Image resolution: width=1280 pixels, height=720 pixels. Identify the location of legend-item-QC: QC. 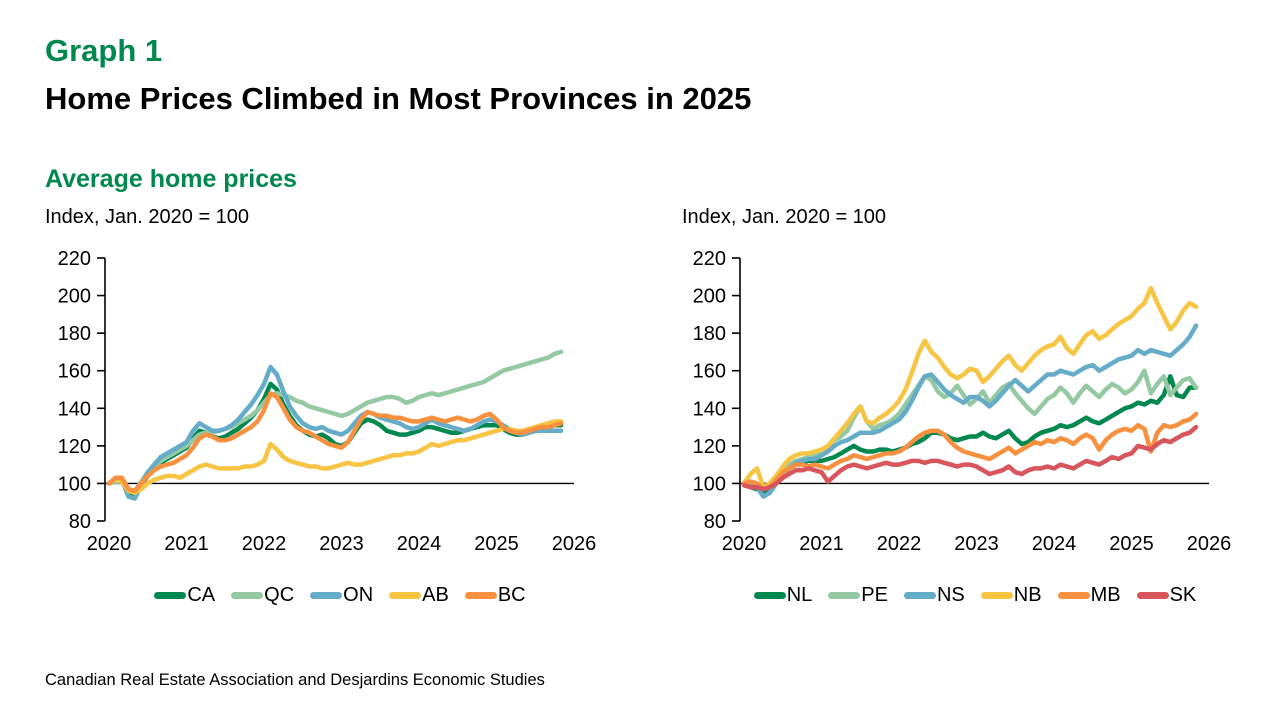
(262, 595).